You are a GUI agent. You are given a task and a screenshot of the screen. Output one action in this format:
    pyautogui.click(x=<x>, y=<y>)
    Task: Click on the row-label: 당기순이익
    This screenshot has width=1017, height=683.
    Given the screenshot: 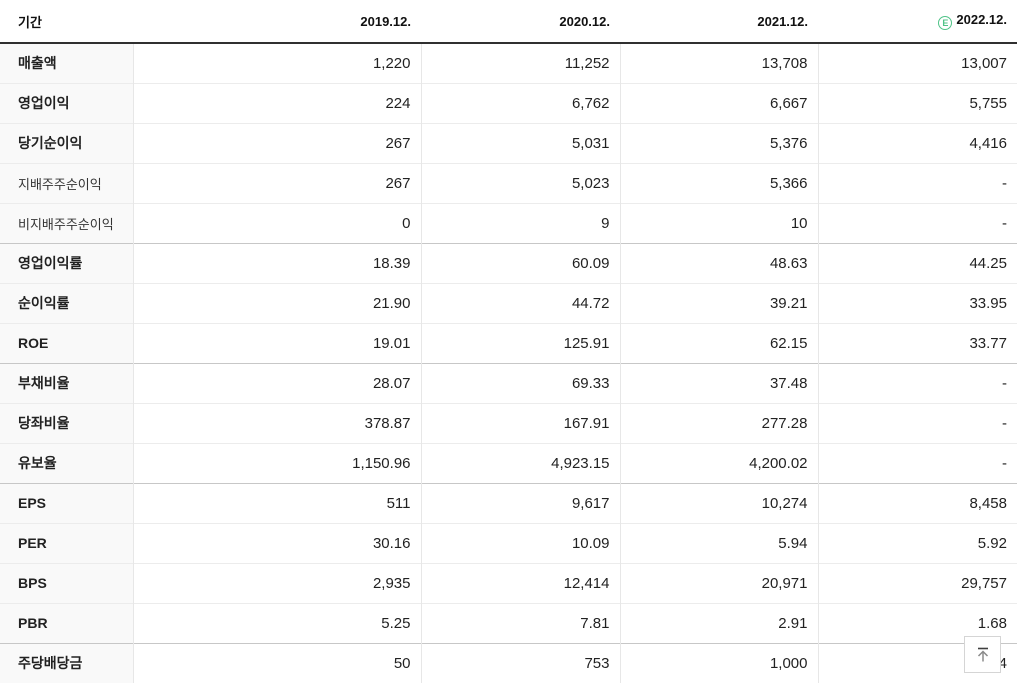 What is the action you would take?
    pyautogui.click(x=67, y=142)
    